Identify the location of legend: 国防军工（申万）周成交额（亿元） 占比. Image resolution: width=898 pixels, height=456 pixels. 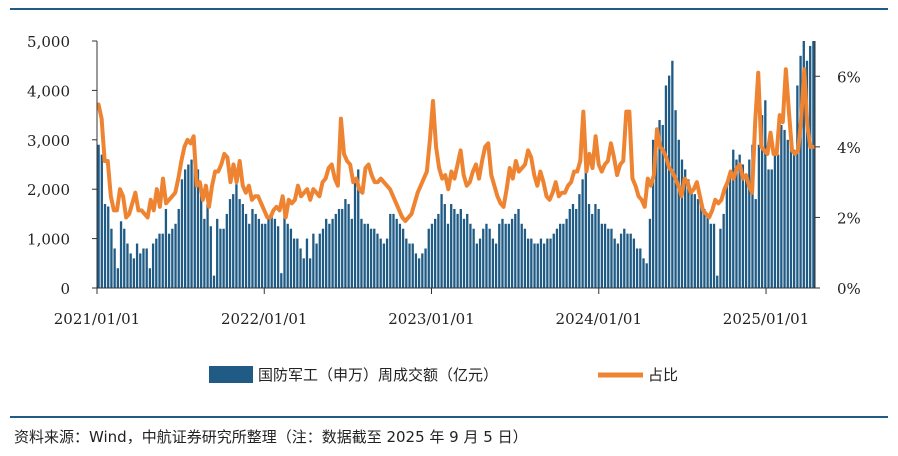
(443, 375).